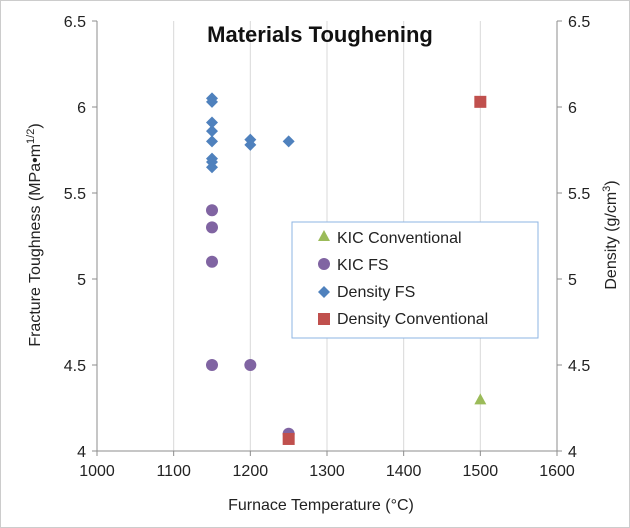 The image size is (630, 528). I want to click on y-tick-label-left: 4, so click(81, 452).